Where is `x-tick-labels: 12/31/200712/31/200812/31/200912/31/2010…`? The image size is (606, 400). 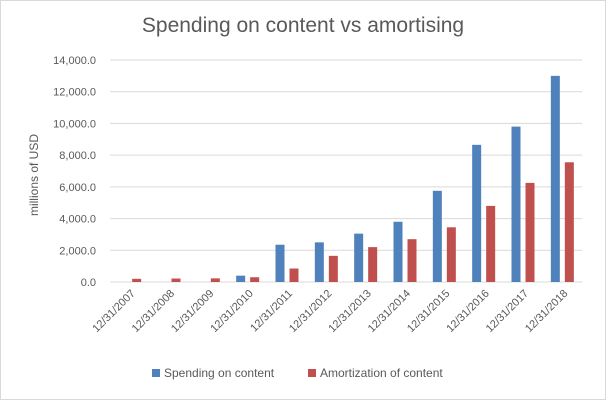 x-tick-labels: 12/31/200712/31/200812/31/200912/31/2010… is located at coordinates (330, 311).